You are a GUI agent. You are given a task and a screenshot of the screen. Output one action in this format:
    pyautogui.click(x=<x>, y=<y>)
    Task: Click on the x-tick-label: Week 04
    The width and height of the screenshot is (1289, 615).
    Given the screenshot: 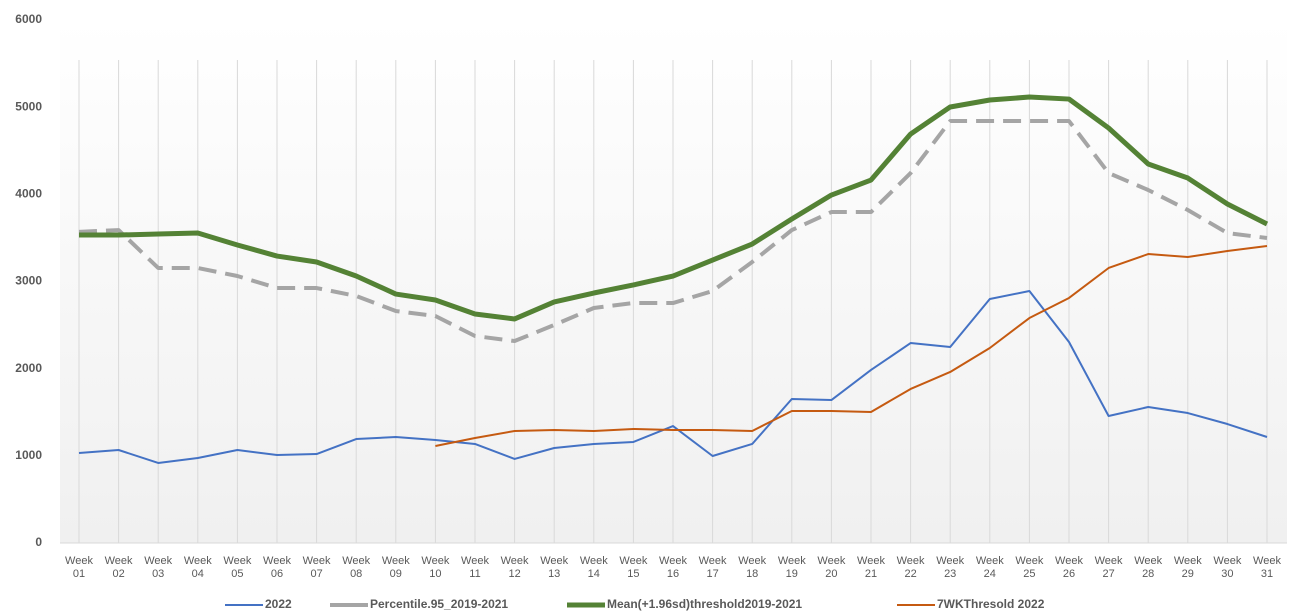 What is the action you would take?
    pyautogui.click(x=197, y=567)
    